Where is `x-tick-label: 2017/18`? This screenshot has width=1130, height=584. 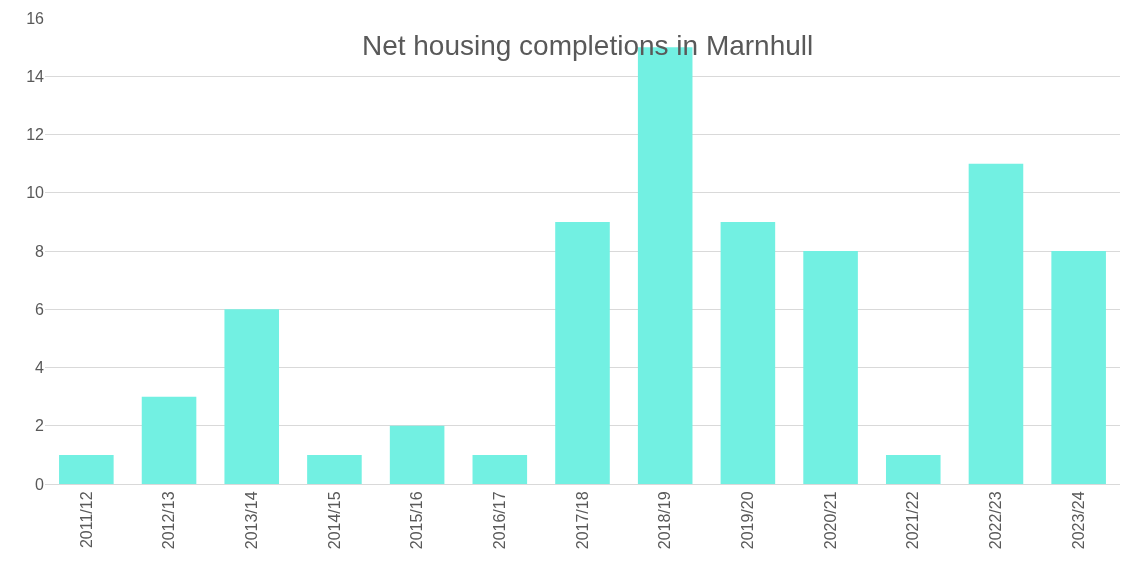 x-tick-label: 2017/18 is located at coordinates (582, 520).